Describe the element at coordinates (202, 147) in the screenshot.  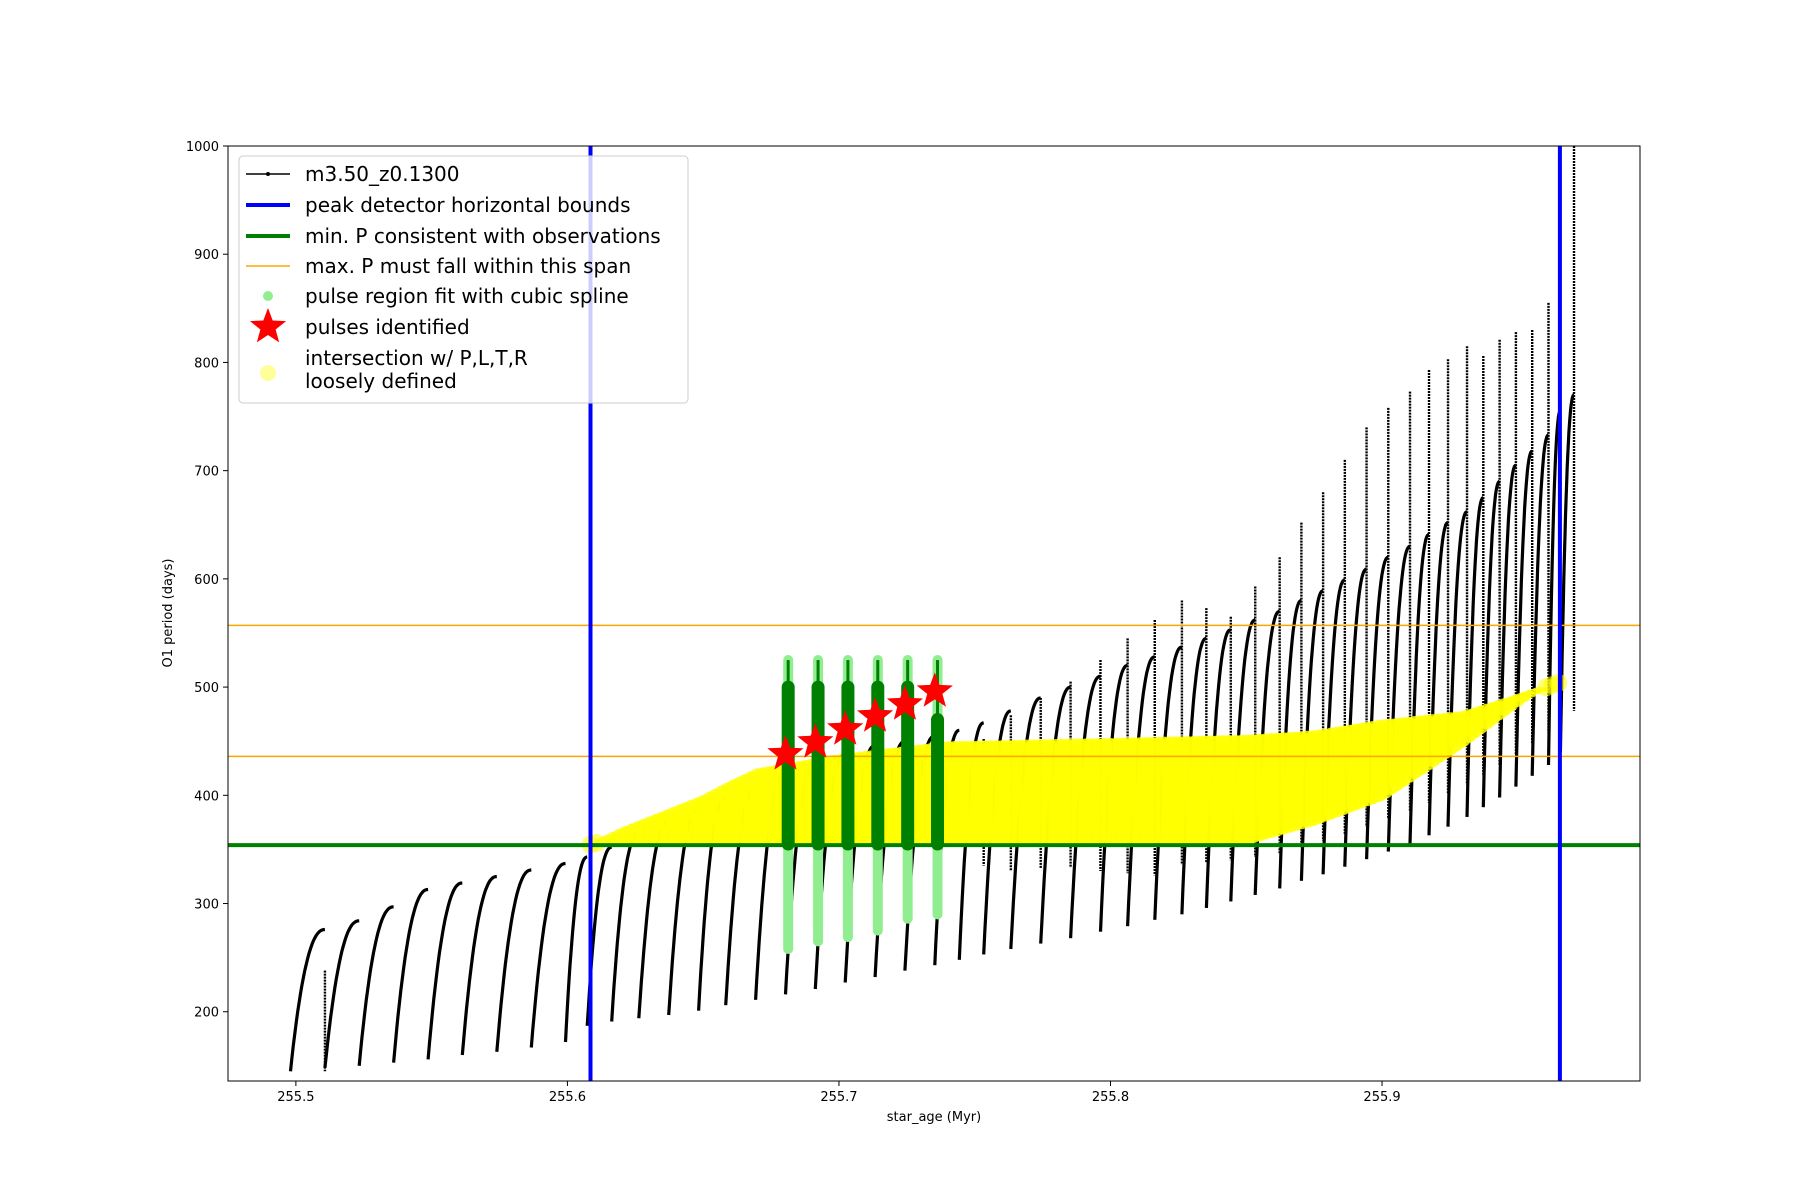
I see `y-tick-label: 1000` at that location.